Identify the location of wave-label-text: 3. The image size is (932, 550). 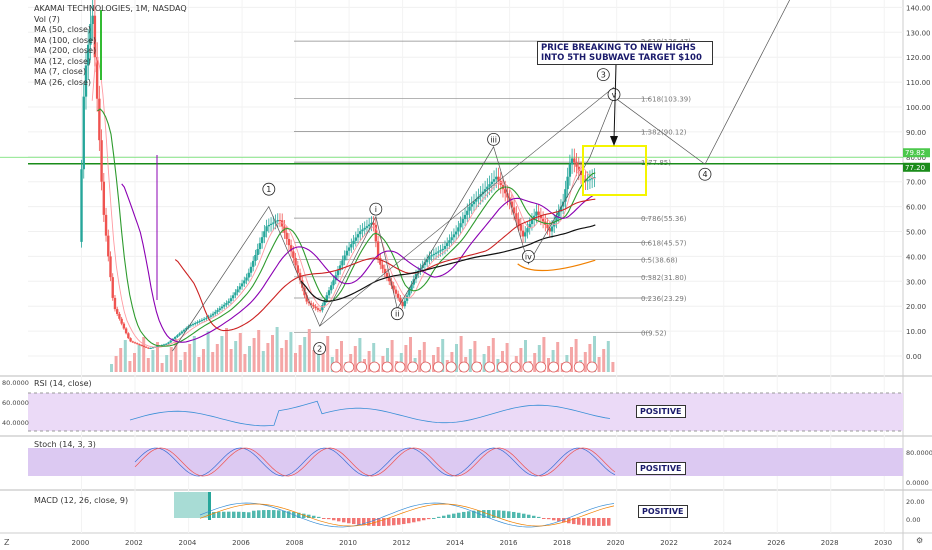
(603, 75).